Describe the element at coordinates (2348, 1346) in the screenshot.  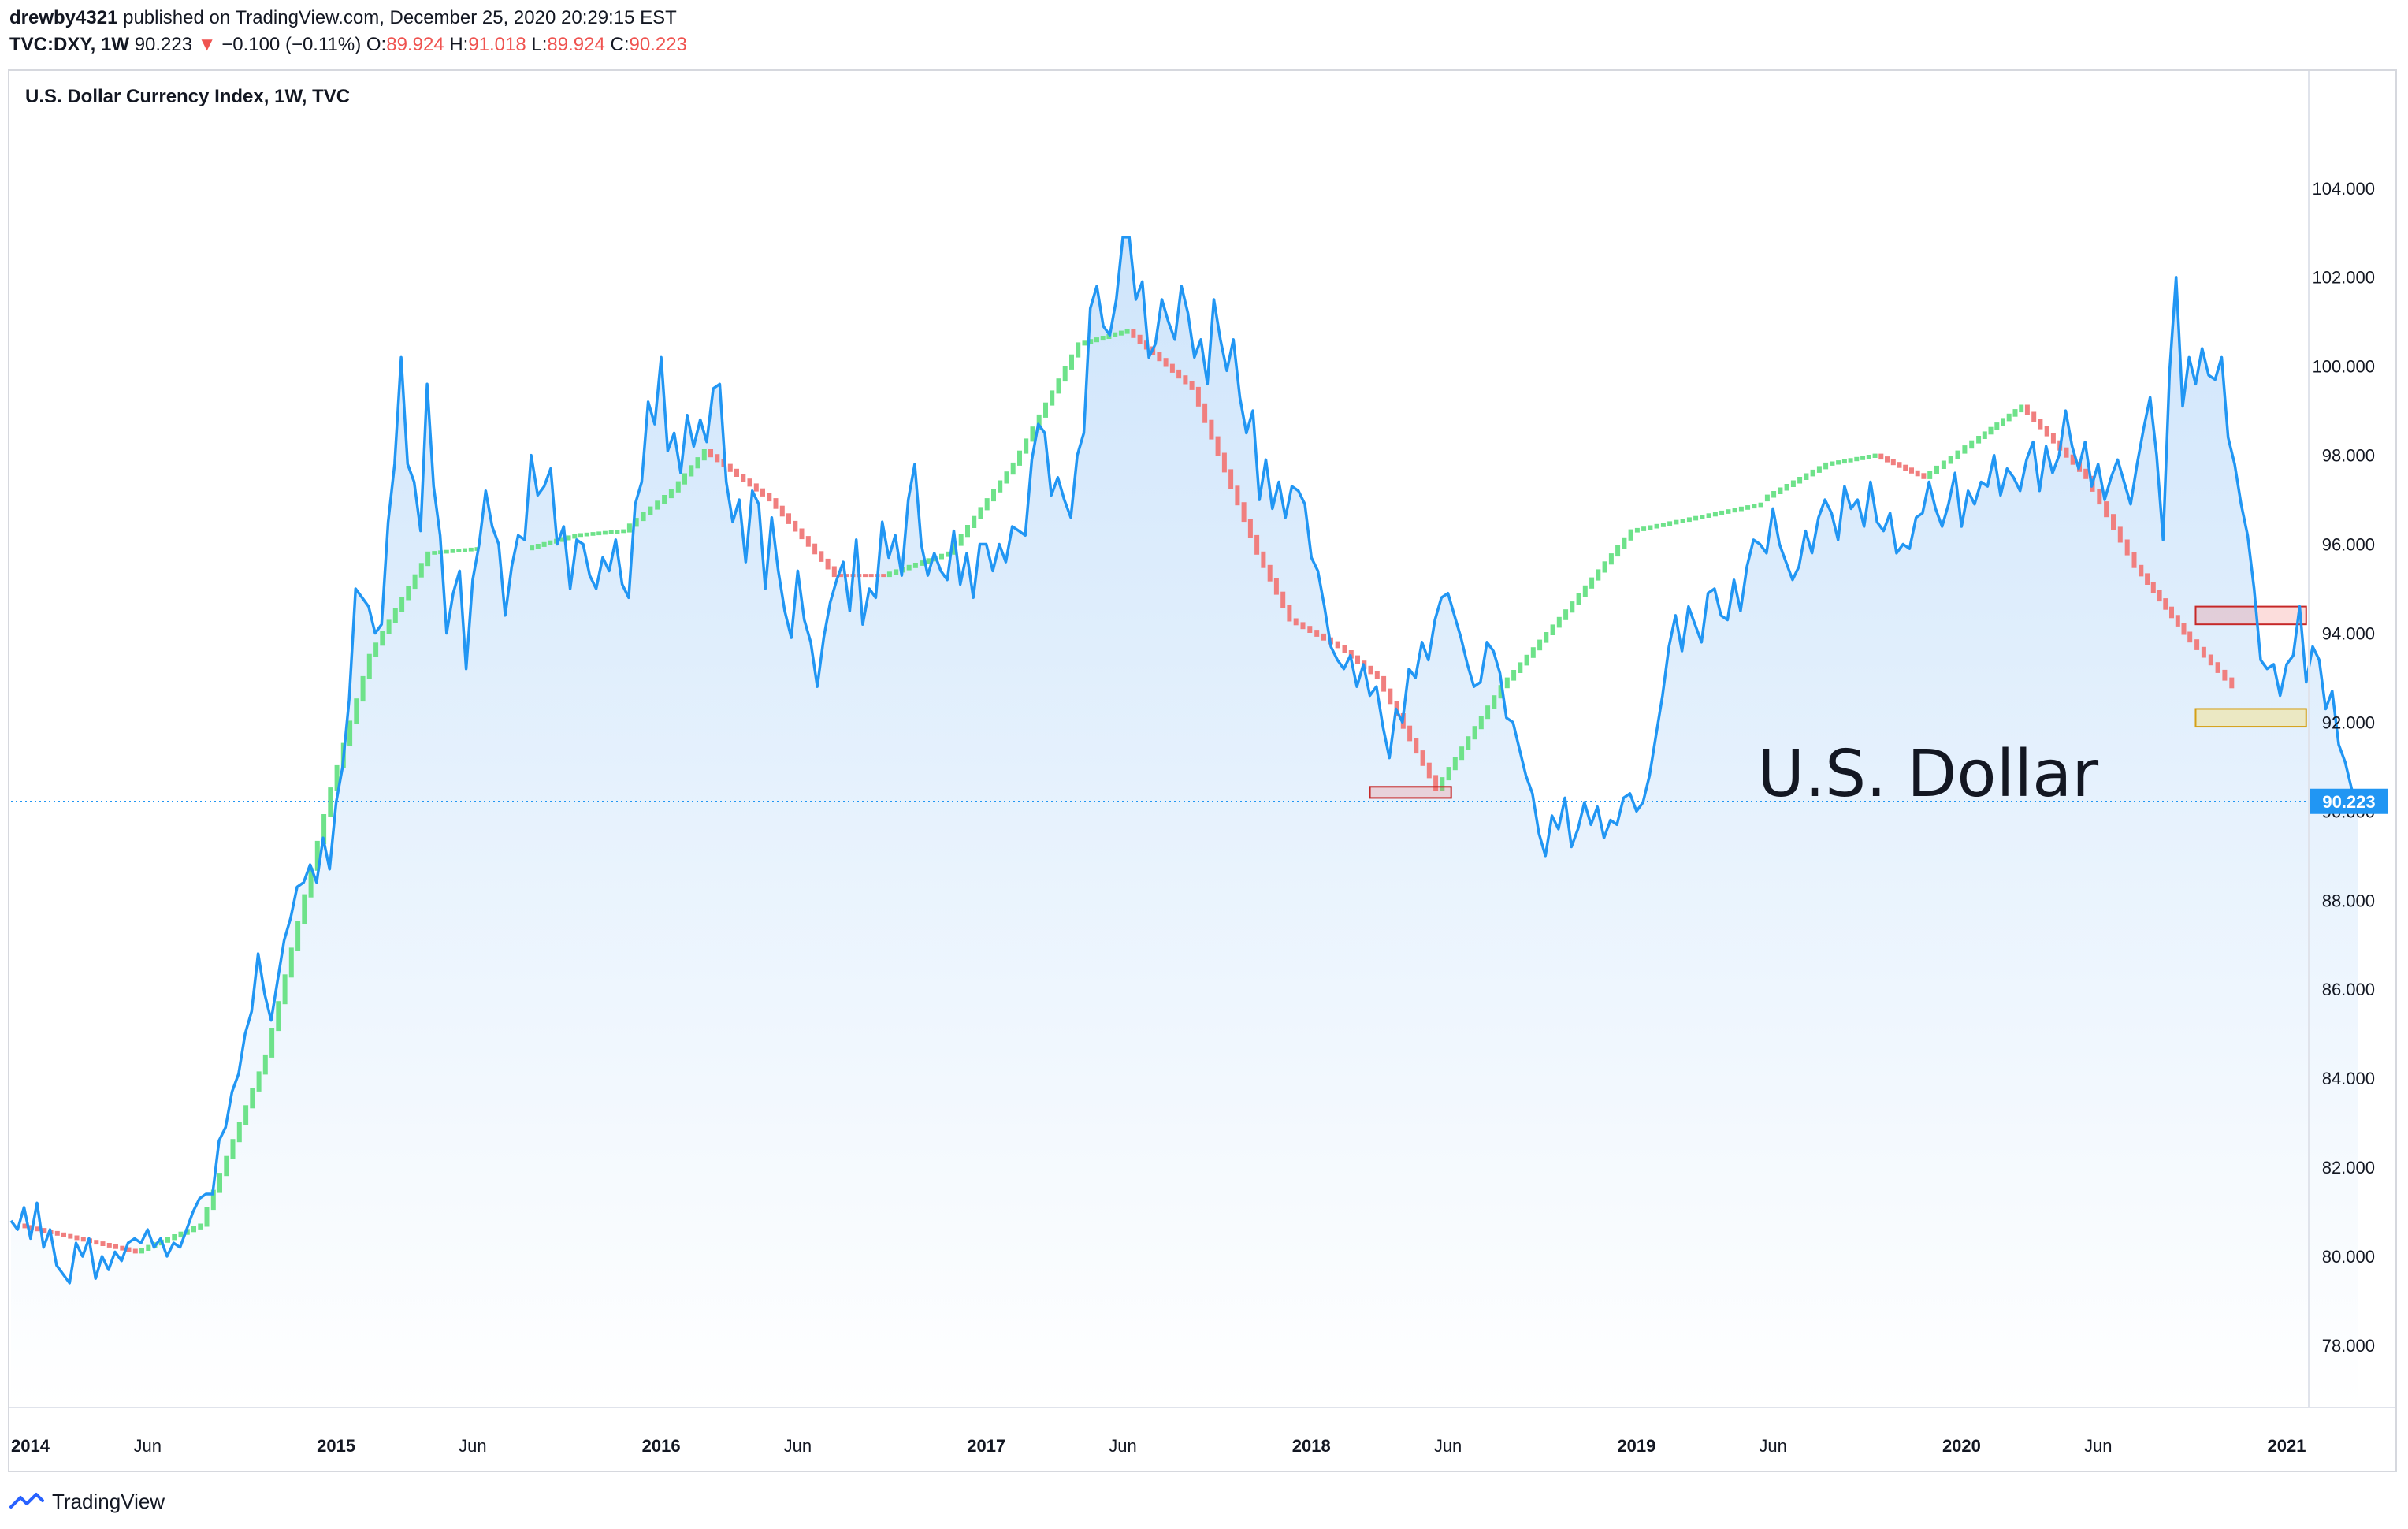
I see `y-tick-label: 78.000` at that location.